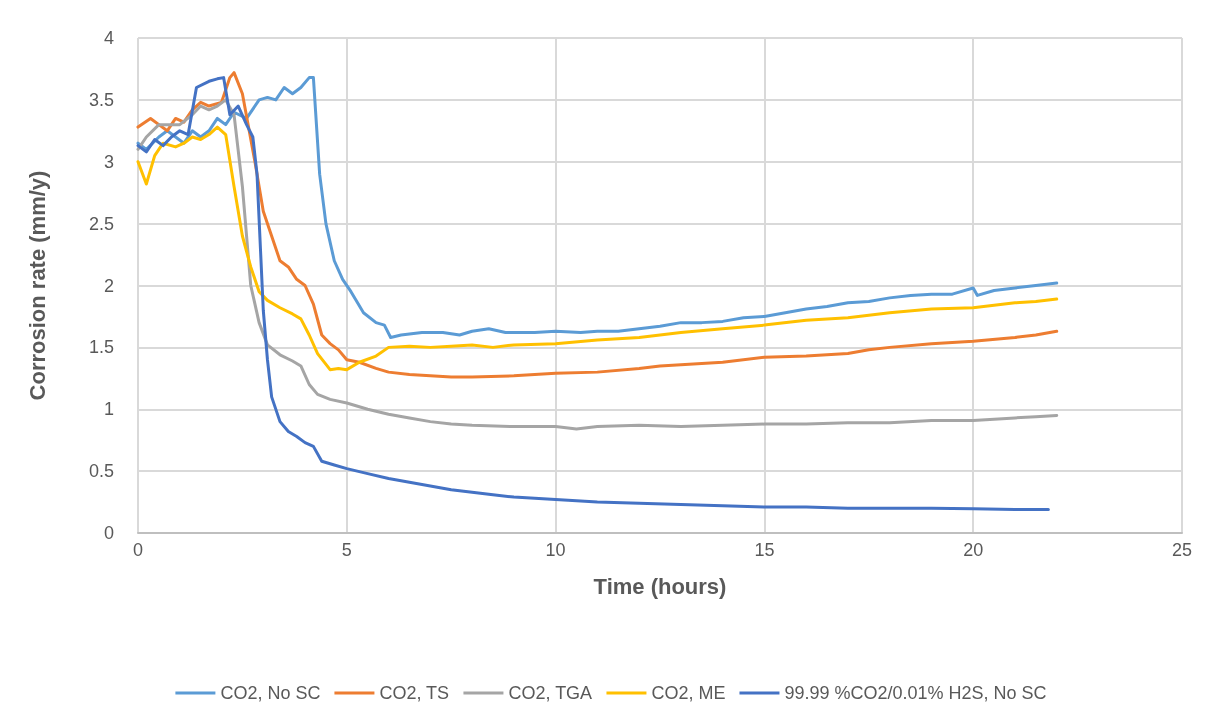 The height and width of the screenshot is (717, 1222). What do you see at coordinates (915, 693) in the screenshot?
I see `legend-label: 99.99 %CO2/0.01% H2S, No SC` at bounding box center [915, 693].